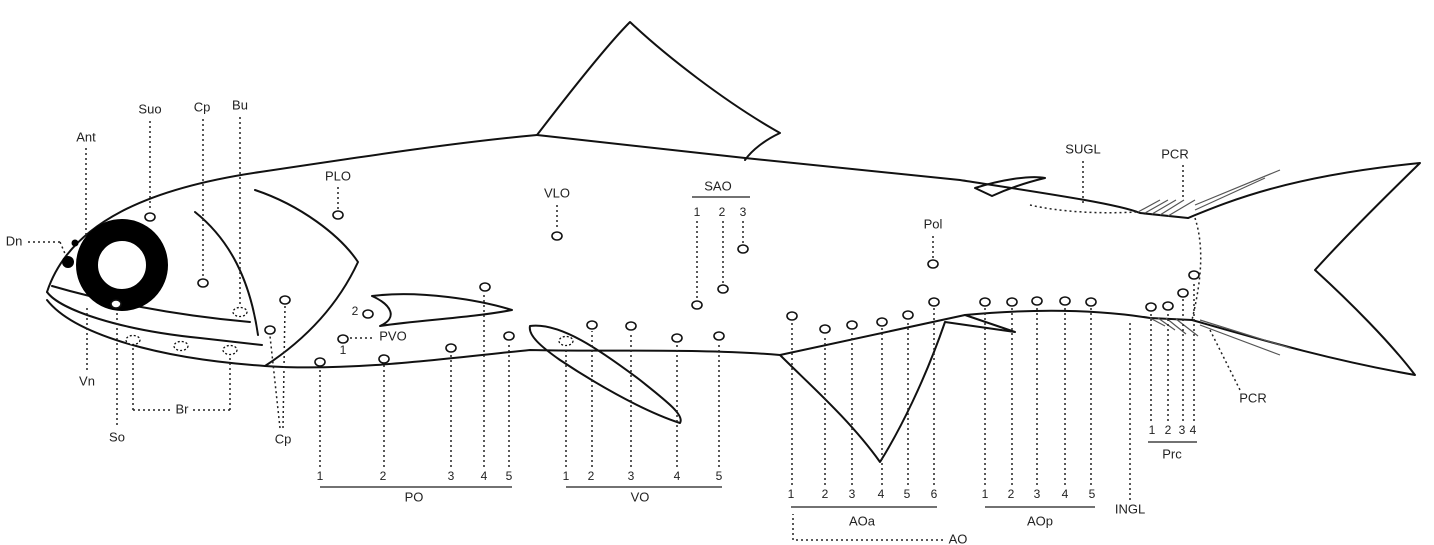 The image size is (1434, 545). Describe the element at coordinates (355, 311) in the screenshot. I see `pvo-number: 2` at that location.